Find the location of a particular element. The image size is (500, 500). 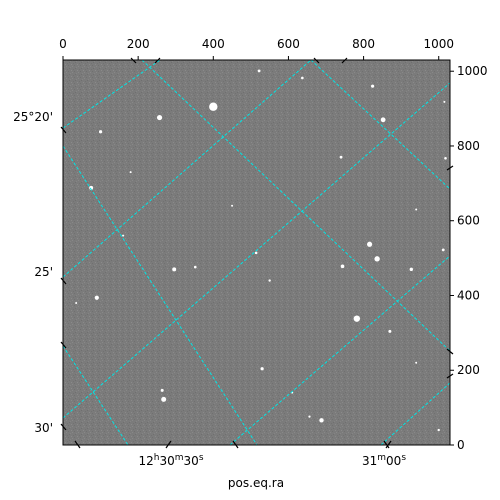

right-tick-label-1000: 1000 is located at coordinates (472, 71).